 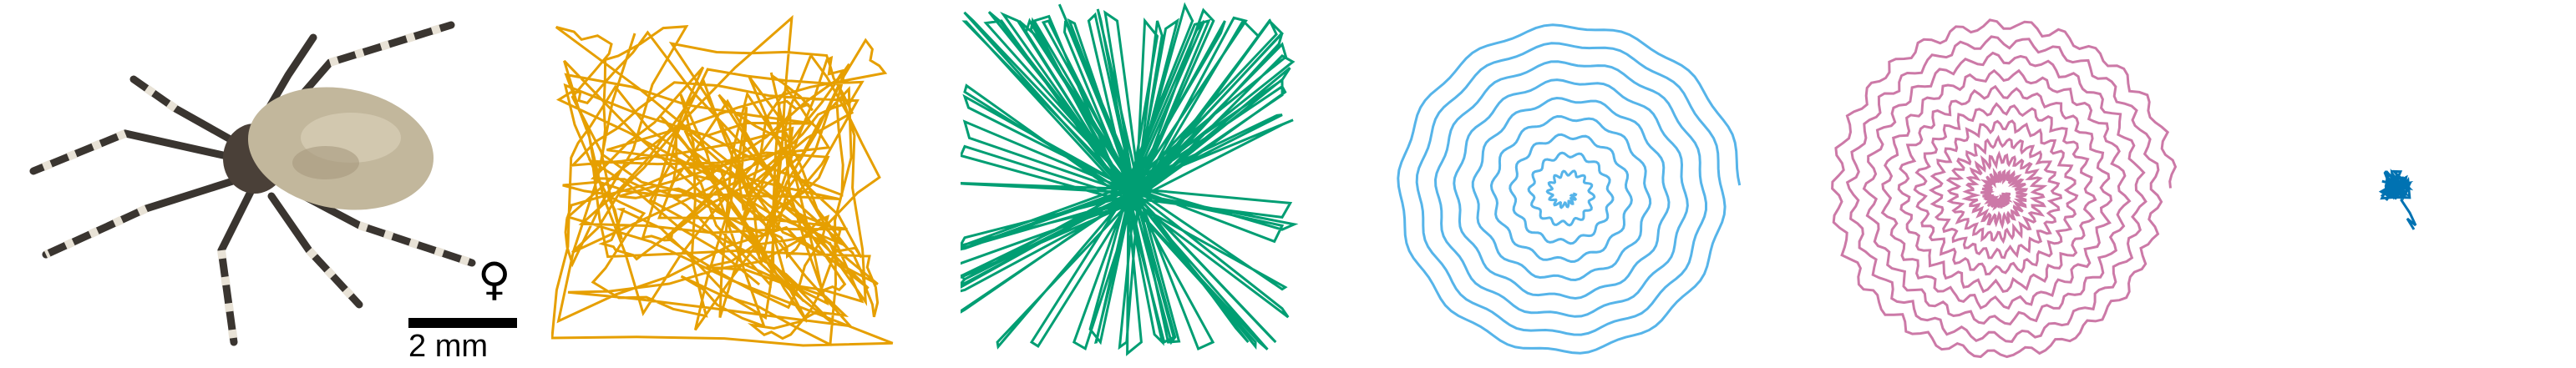 I want to click on trajectory-panel-small-tangle, so click(x=2439, y=184).